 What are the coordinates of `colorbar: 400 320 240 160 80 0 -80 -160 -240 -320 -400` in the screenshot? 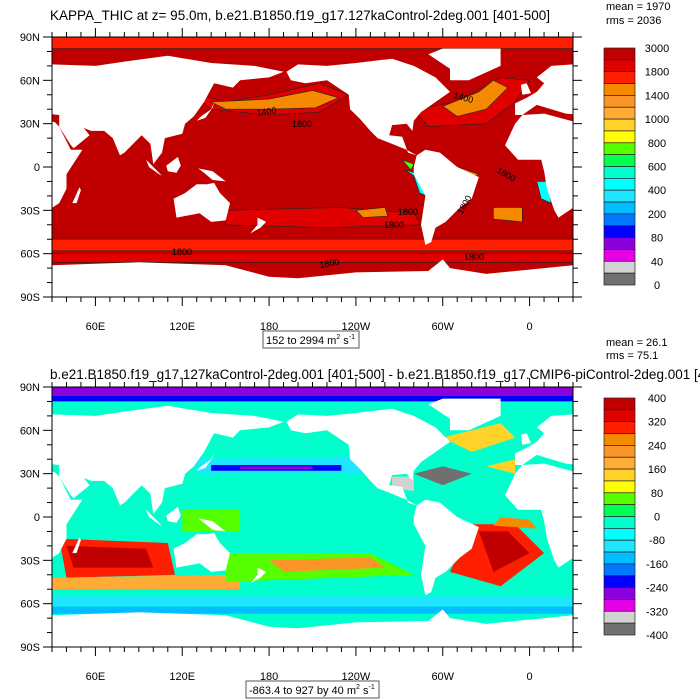 It's located at (635, 517).